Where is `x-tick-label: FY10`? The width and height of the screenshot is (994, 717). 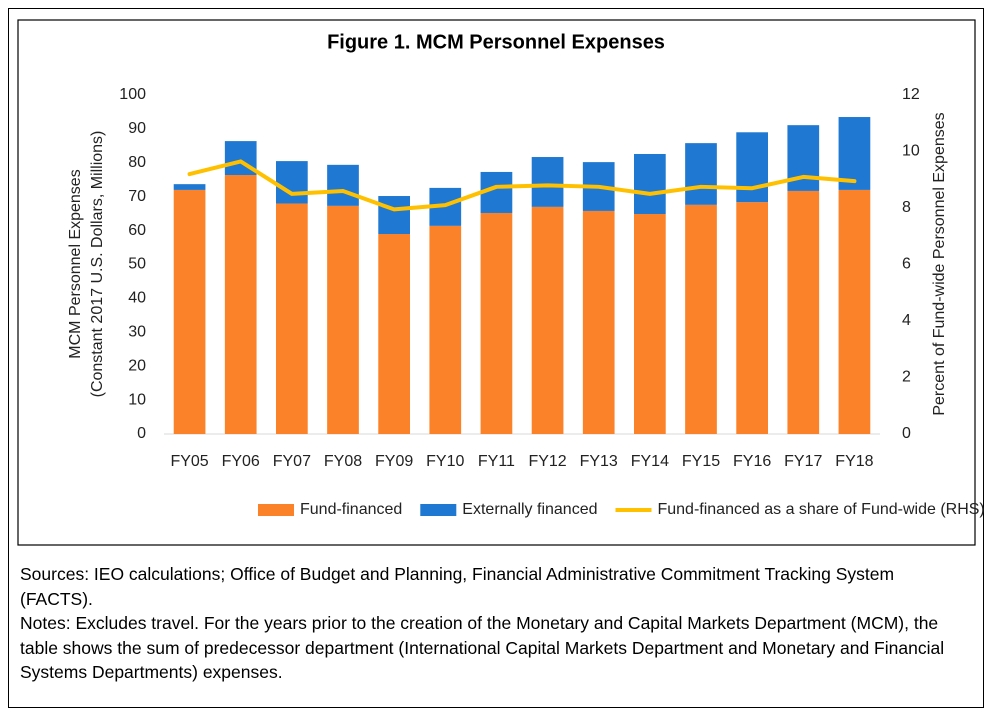 x-tick-label: FY10 is located at coordinates (445, 461).